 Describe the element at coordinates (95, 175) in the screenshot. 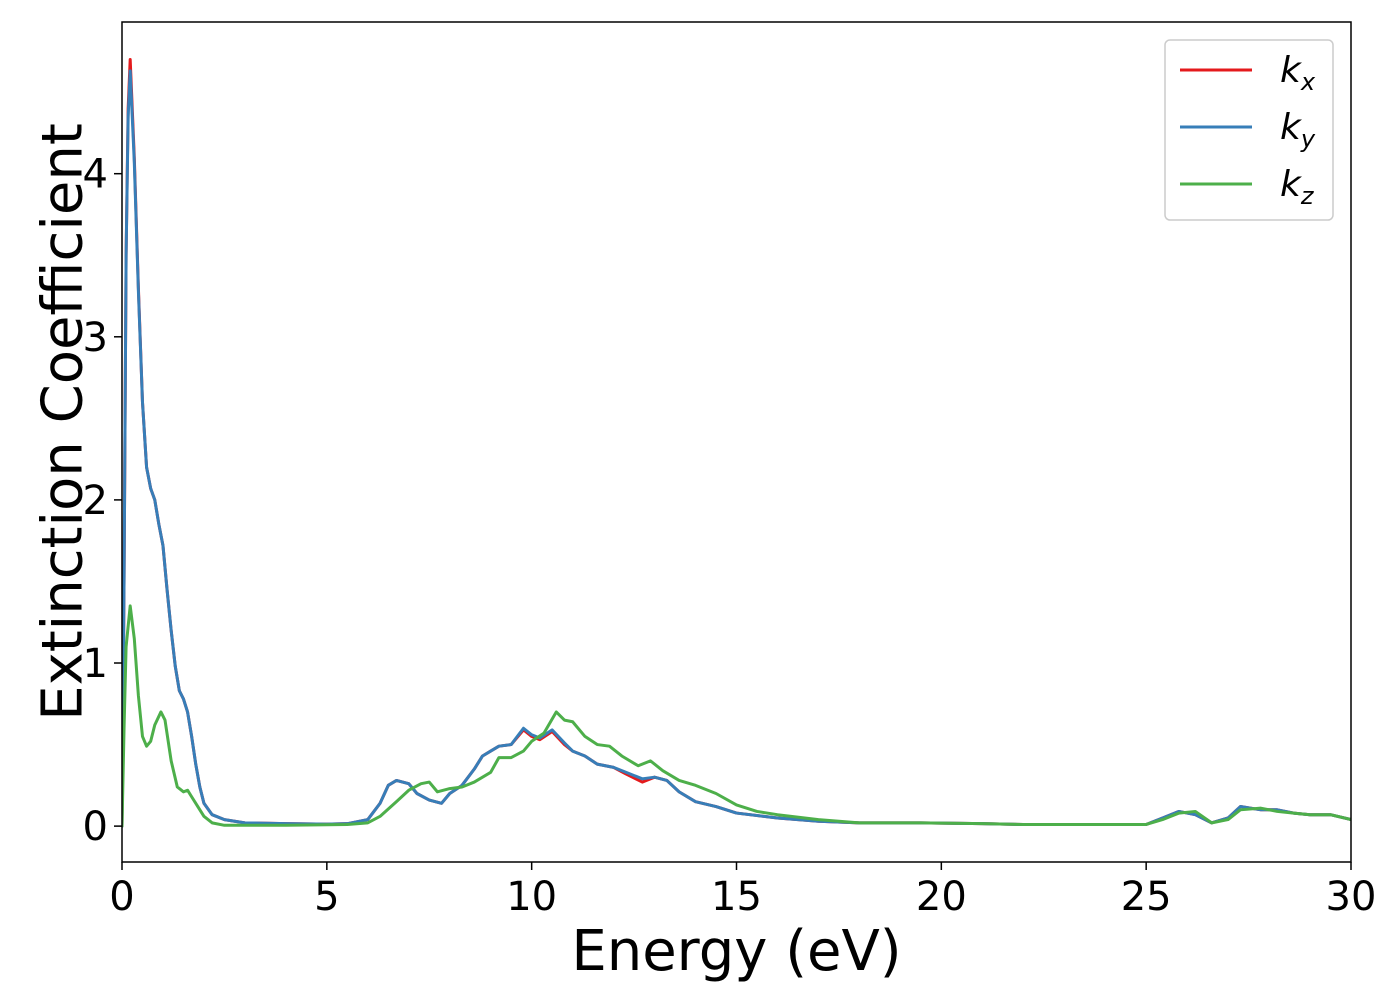

I see `y-tick-label: 4` at that location.